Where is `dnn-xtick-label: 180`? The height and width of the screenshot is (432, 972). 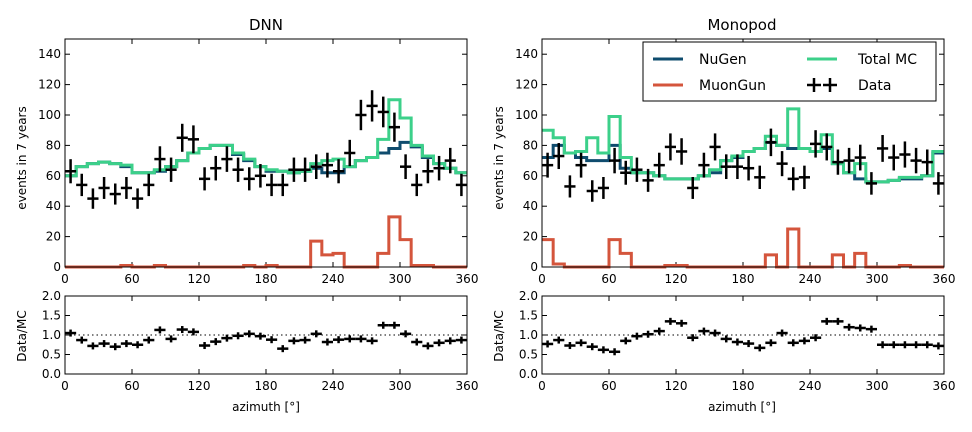
dnn-xtick-label: 180 is located at coordinates (266, 279).